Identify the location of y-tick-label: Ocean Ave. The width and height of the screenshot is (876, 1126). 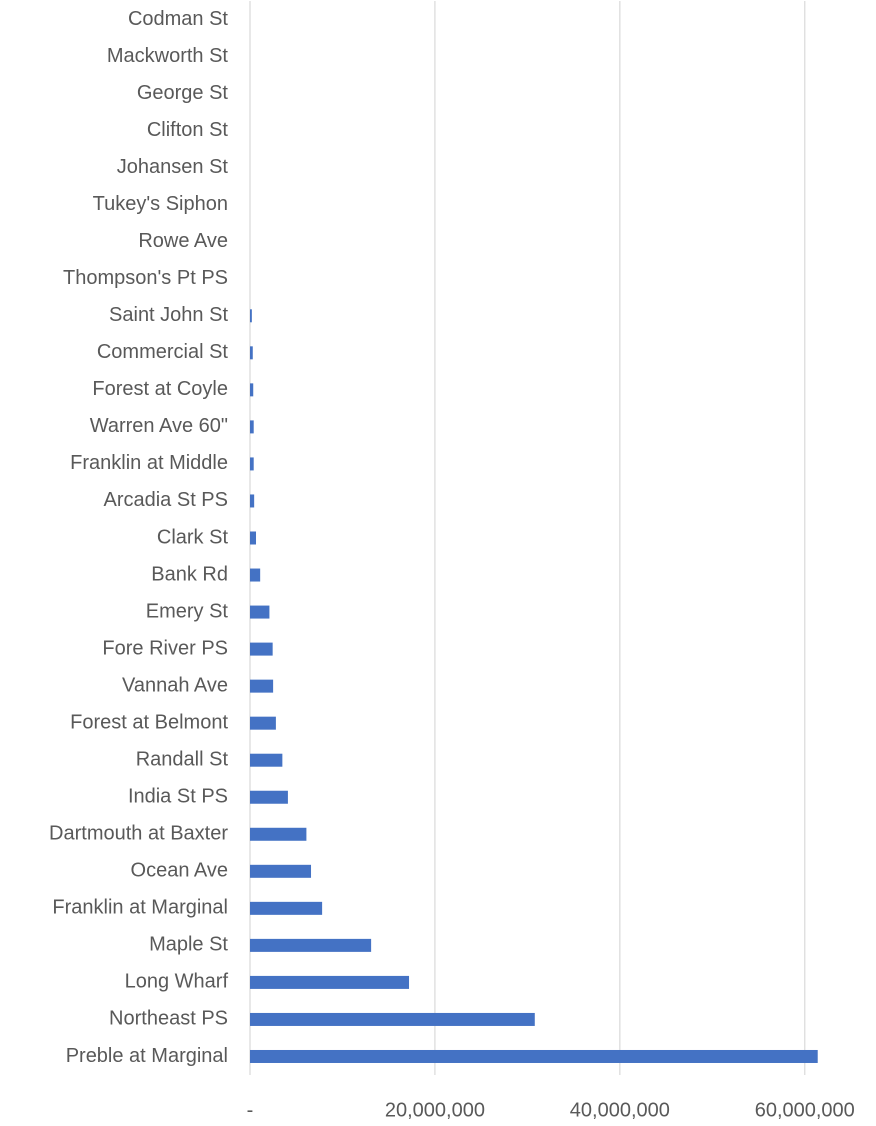
(179, 871).